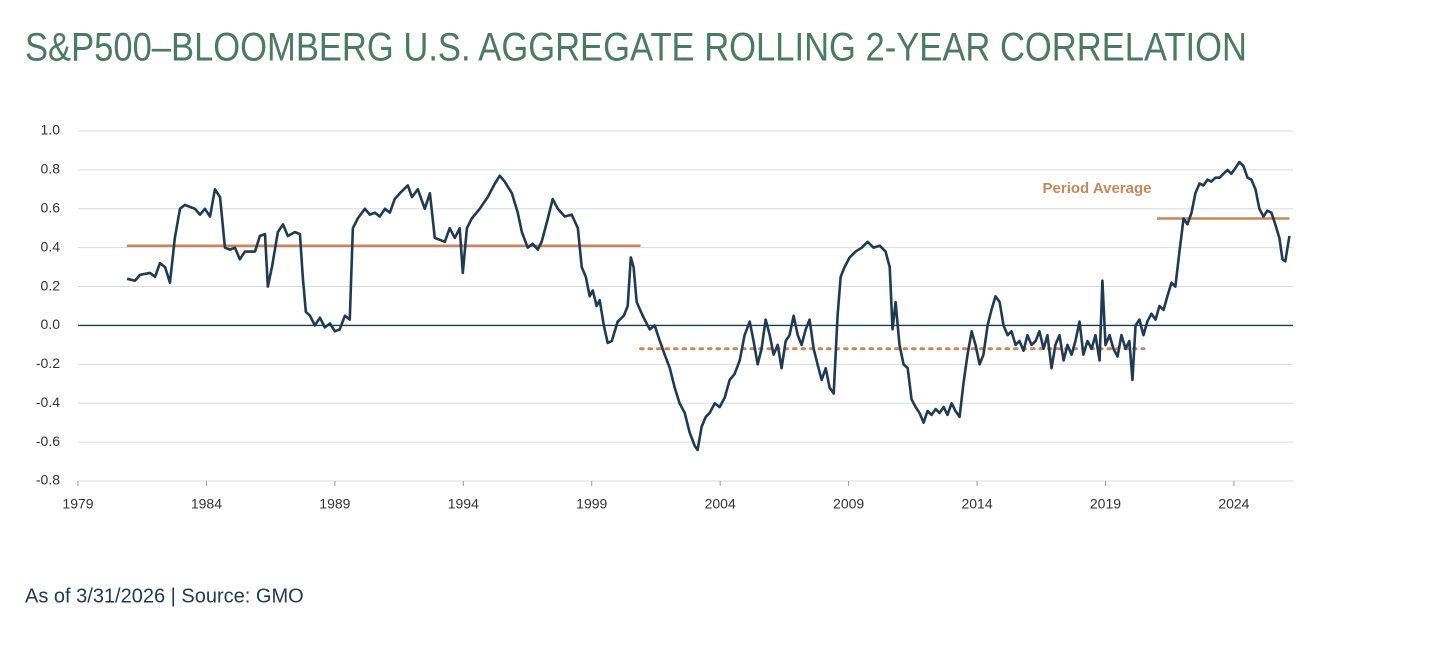 The width and height of the screenshot is (1434, 662). I want to click on x-tick-label: 2019, so click(1105, 504).